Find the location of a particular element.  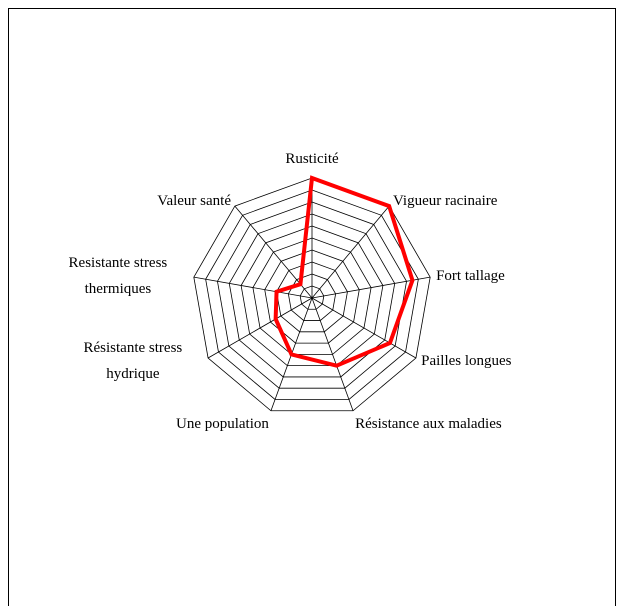

axis-label: Fort tallage is located at coordinates (470, 276).